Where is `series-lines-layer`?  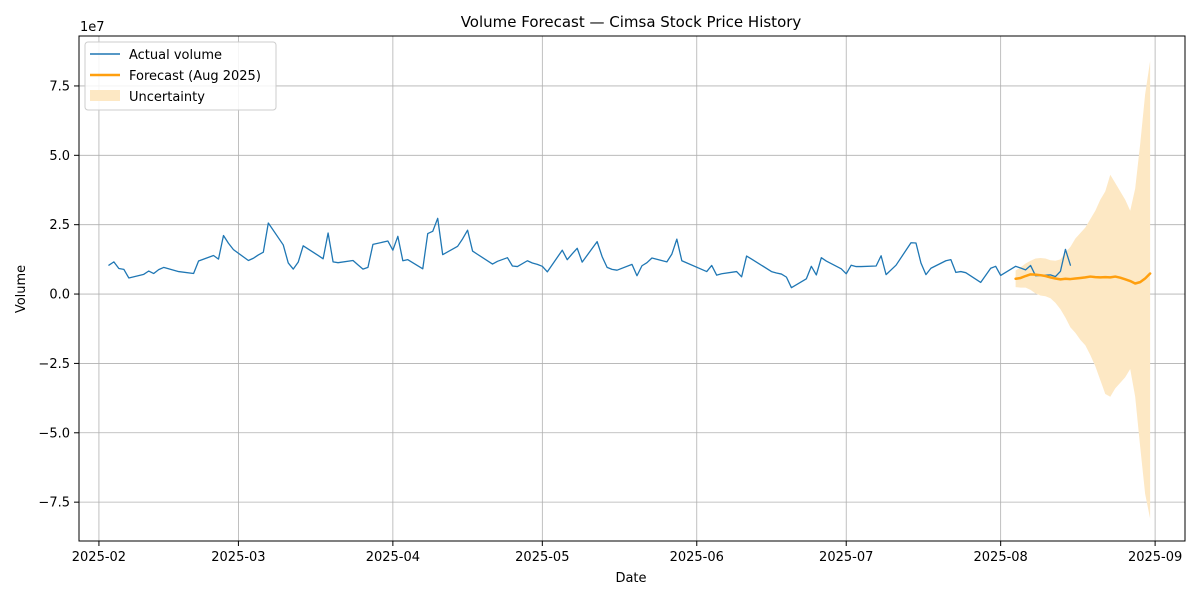 series-lines-layer is located at coordinates (630, 253).